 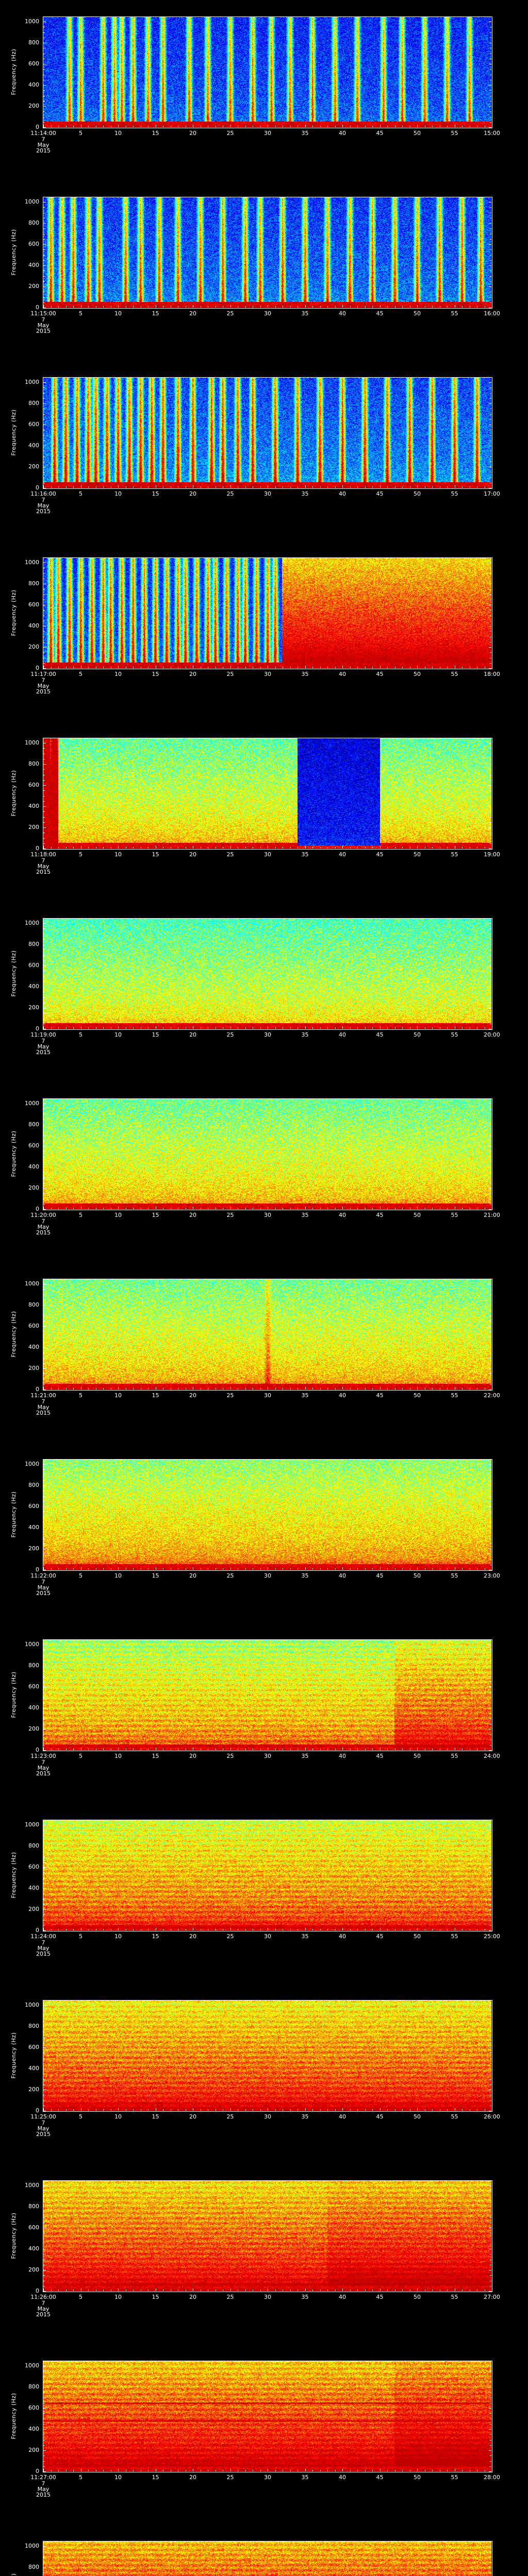 What do you see at coordinates (37, 848) in the screenshot?
I see `y-axis-tick-label: 0` at bounding box center [37, 848].